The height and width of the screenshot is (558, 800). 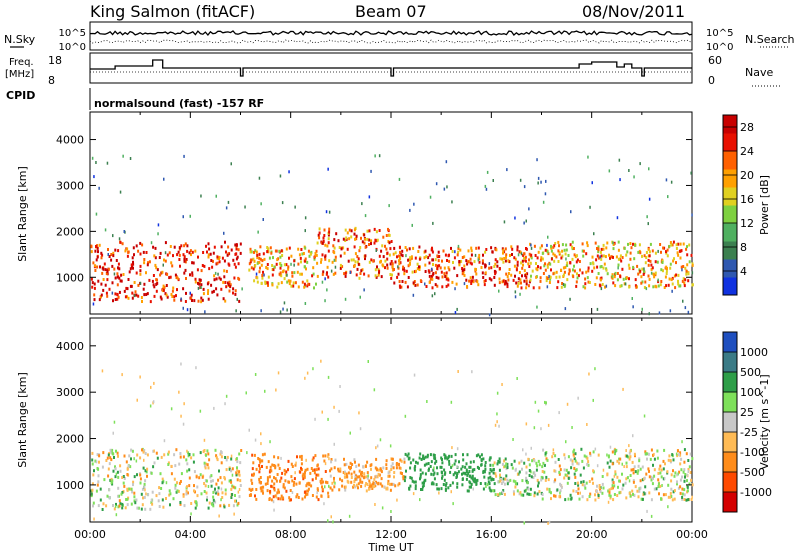 What do you see at coordinates (633, 11) in the screenshot?
I see `date-title: 08/Nov/2011` at bounding box center [633, 11].